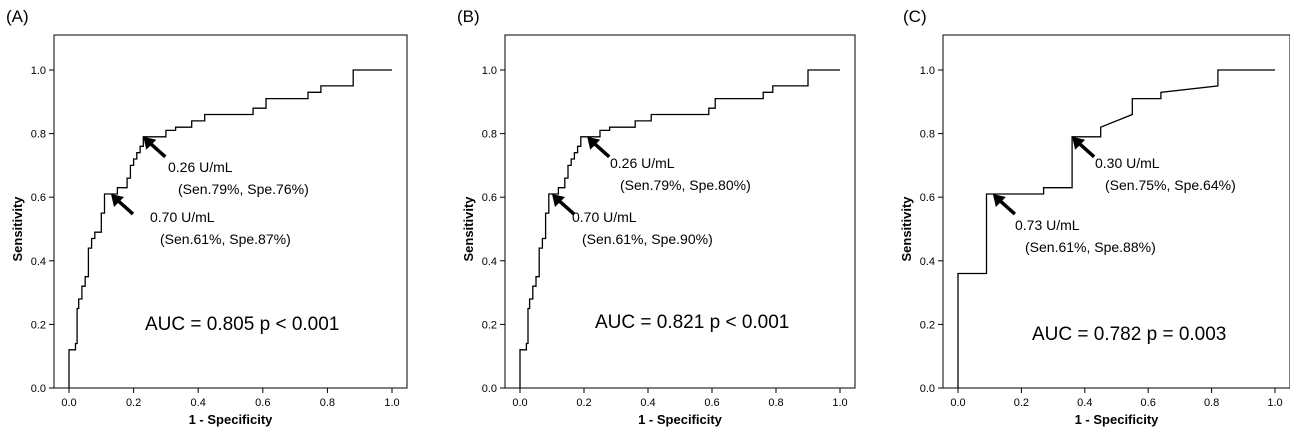  I want to click on cutoff-value: 0.30 U/mL, so click(1127, 163).